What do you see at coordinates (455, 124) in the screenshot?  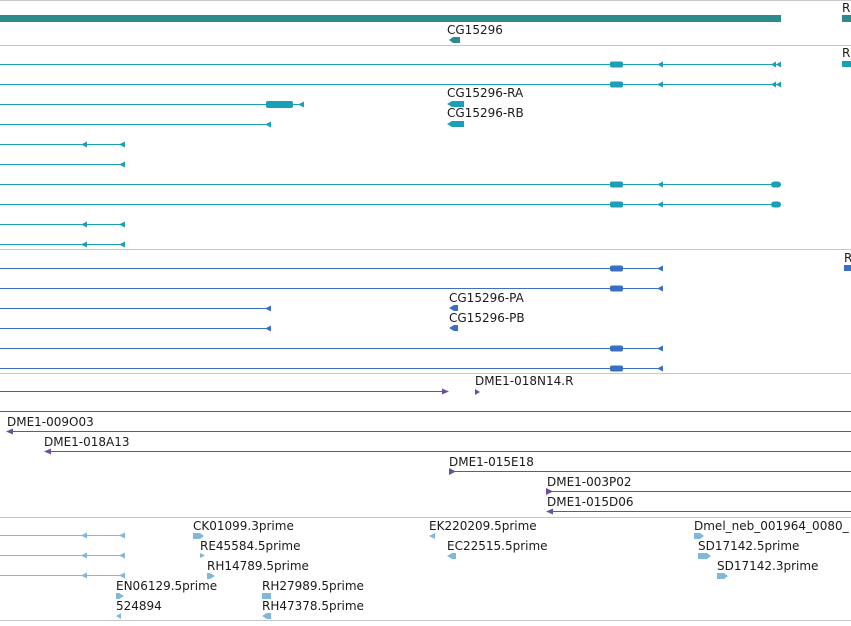 I see `transcript-feature-rb` at bounding box center [455, 124].